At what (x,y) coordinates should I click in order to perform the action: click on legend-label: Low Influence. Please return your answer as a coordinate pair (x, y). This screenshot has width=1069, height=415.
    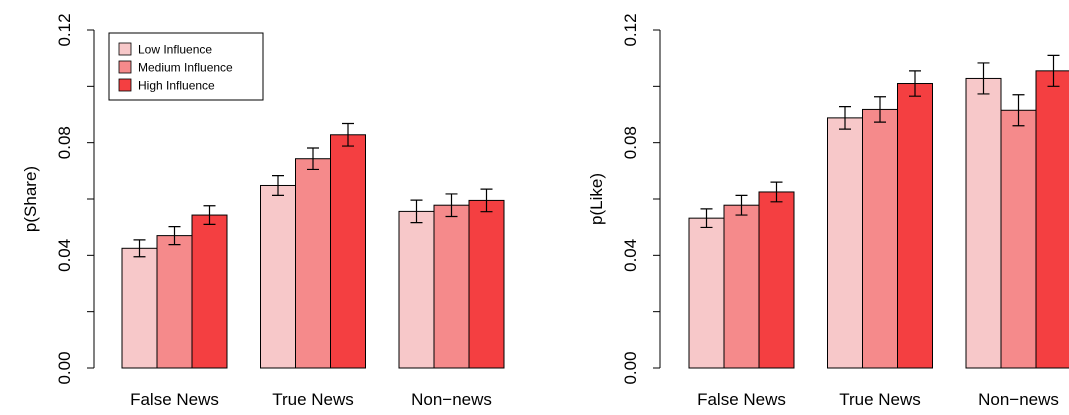
    Looking at the image, I should click on (175, 50).